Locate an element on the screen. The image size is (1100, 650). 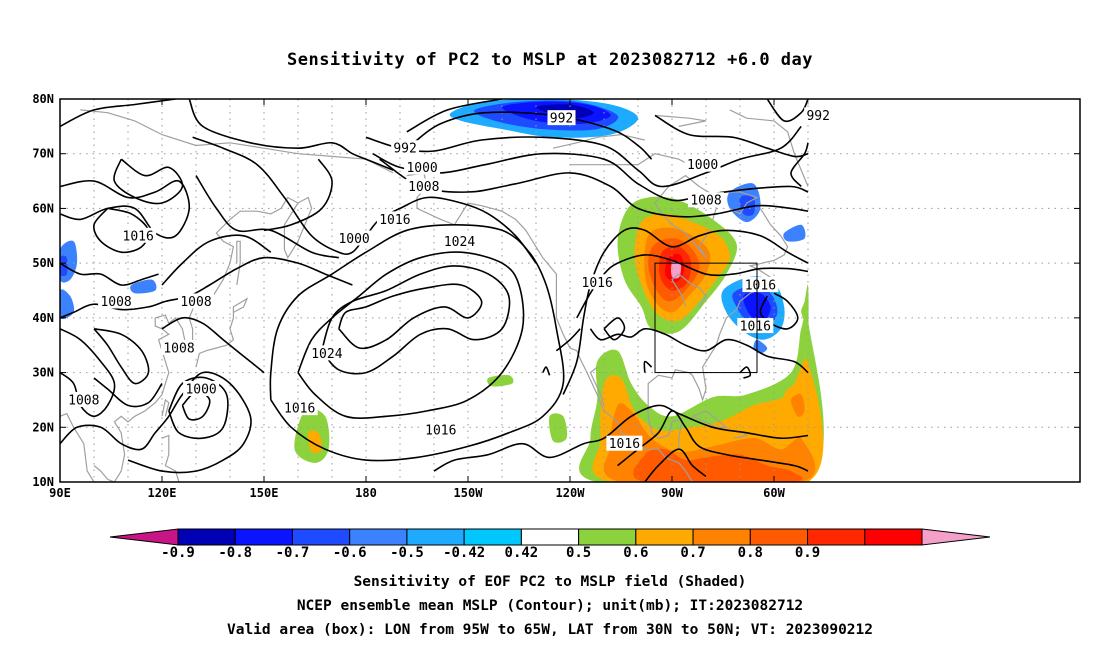
colorbar-tick-label: 0.9 is located at coordinates (807, 553).